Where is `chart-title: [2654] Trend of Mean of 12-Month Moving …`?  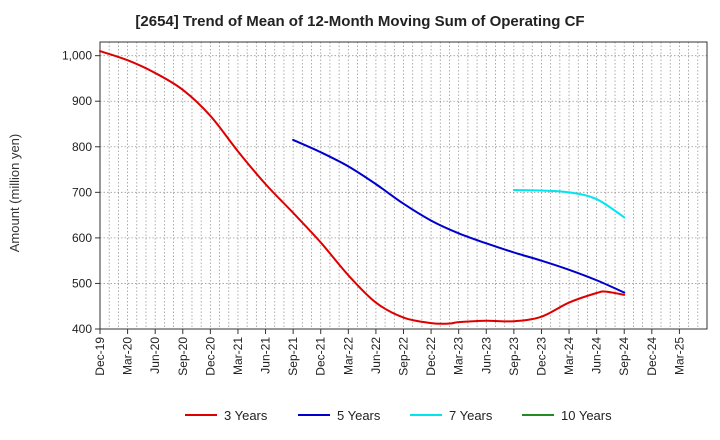
chart-title: [2654] Trend of Mean of 12-Month Moving … is located at coordinates (360, 21).